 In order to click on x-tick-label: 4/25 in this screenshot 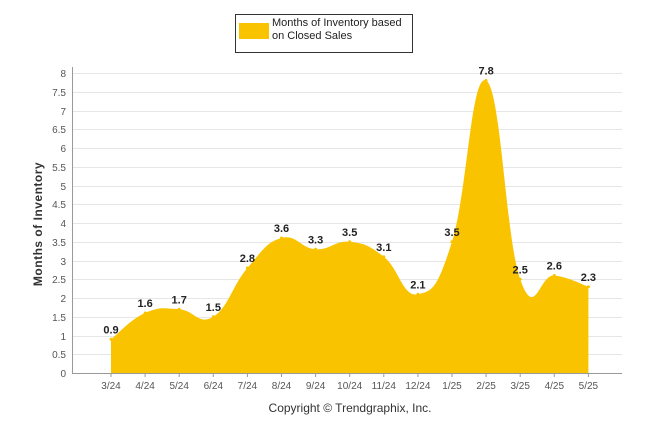, I will do `click(555, 386)`.